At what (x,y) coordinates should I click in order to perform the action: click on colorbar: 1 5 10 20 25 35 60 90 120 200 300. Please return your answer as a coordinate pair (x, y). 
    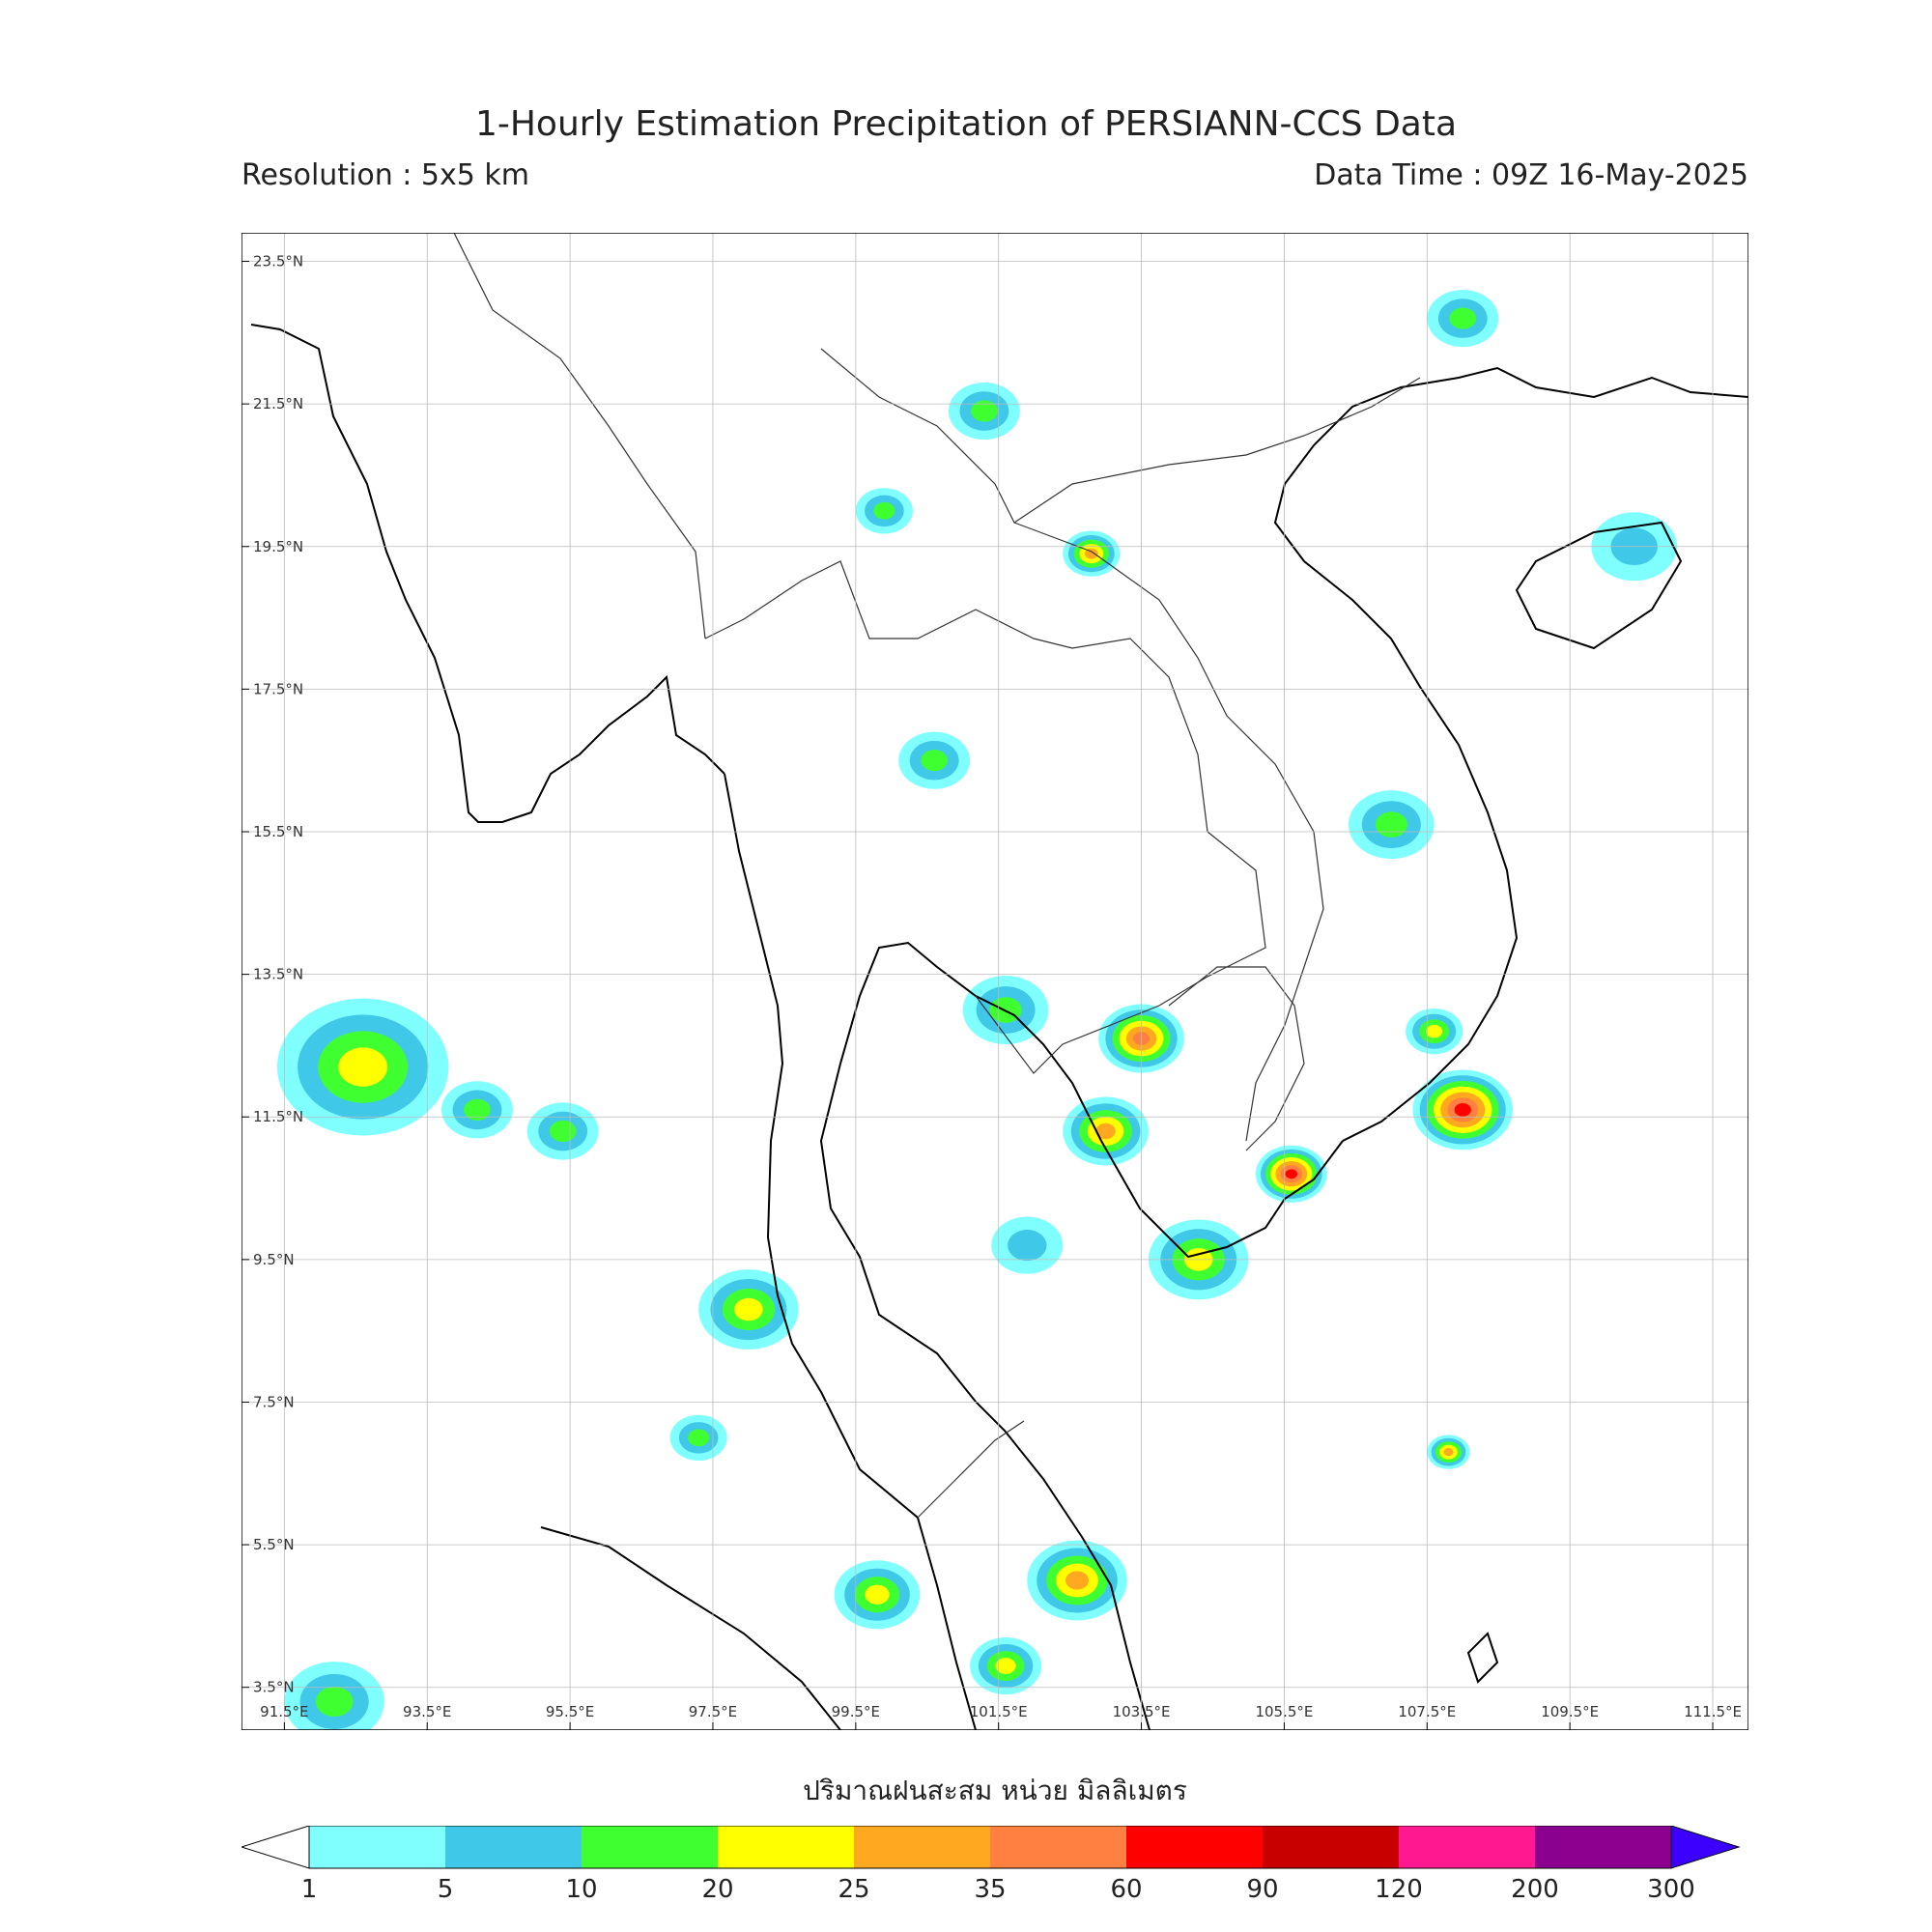
    Looking at the image, I should click on (992, 1864).